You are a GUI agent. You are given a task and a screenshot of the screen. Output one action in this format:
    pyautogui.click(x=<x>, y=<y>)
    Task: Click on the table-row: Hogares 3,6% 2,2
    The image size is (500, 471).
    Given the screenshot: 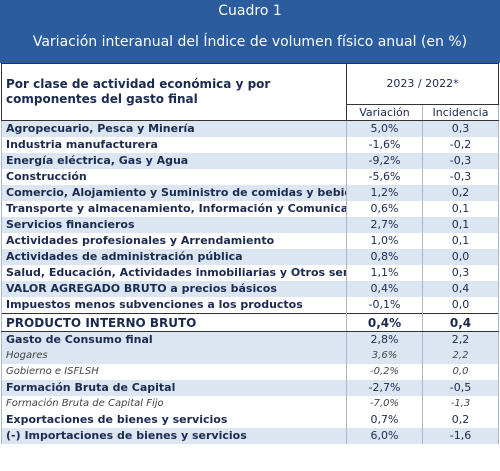 What is the action you would take?
    pyautogui.click(x=250, y=356)
    